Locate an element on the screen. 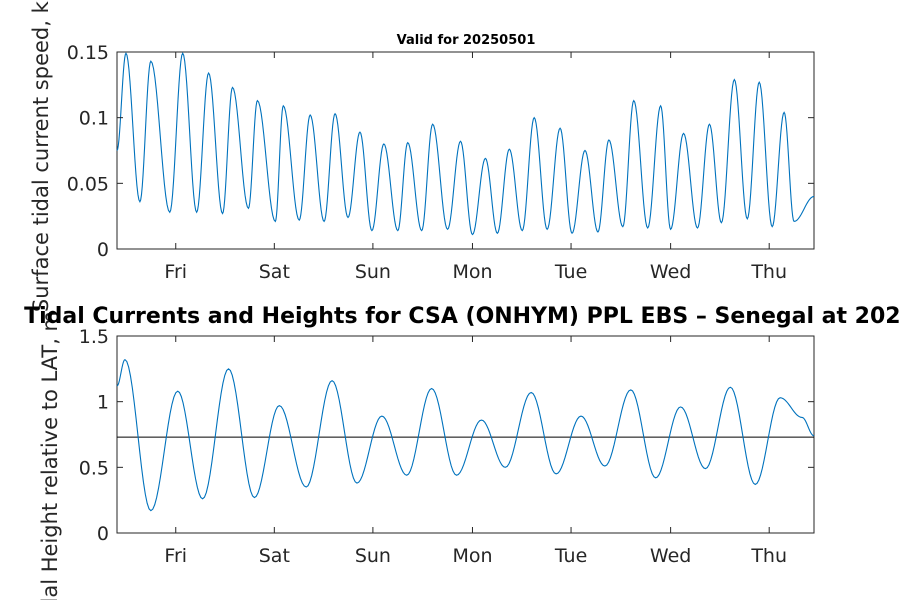  tidal-height-ylabel: Tidal Height relative to LAT, m is located at coordinates (50, 455).